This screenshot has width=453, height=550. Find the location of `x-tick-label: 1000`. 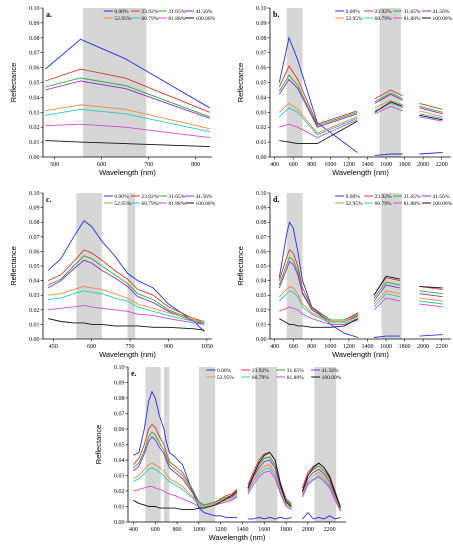

x-tick-label: 1000 is located at coordinates (199, 530).